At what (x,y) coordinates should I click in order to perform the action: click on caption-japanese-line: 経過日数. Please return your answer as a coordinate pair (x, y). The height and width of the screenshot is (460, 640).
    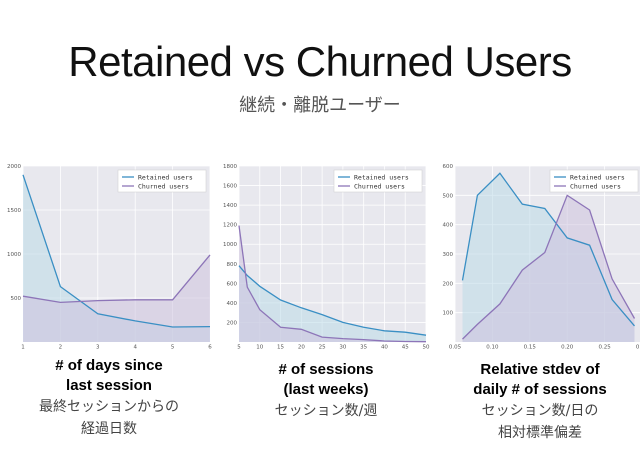
    Looking at the image, I should click on (109, 429).